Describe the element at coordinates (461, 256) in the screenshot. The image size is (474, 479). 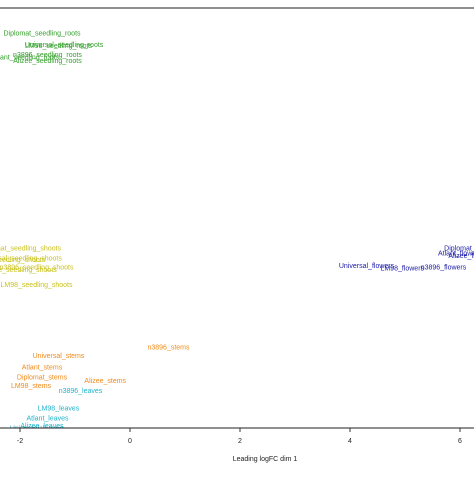
I see `data-point-label: Alizee_flowers` at that location.